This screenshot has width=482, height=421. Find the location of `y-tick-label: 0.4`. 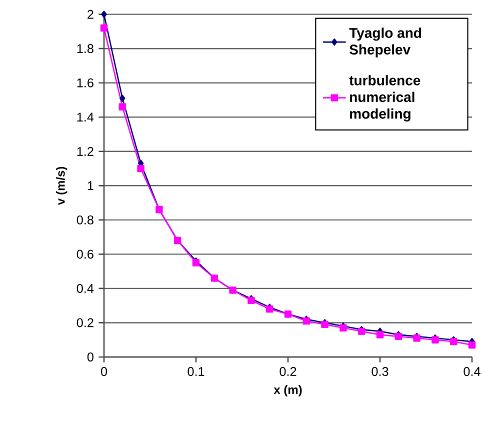

y-tick-label: 0.4 is located at coordinates (85, 288).